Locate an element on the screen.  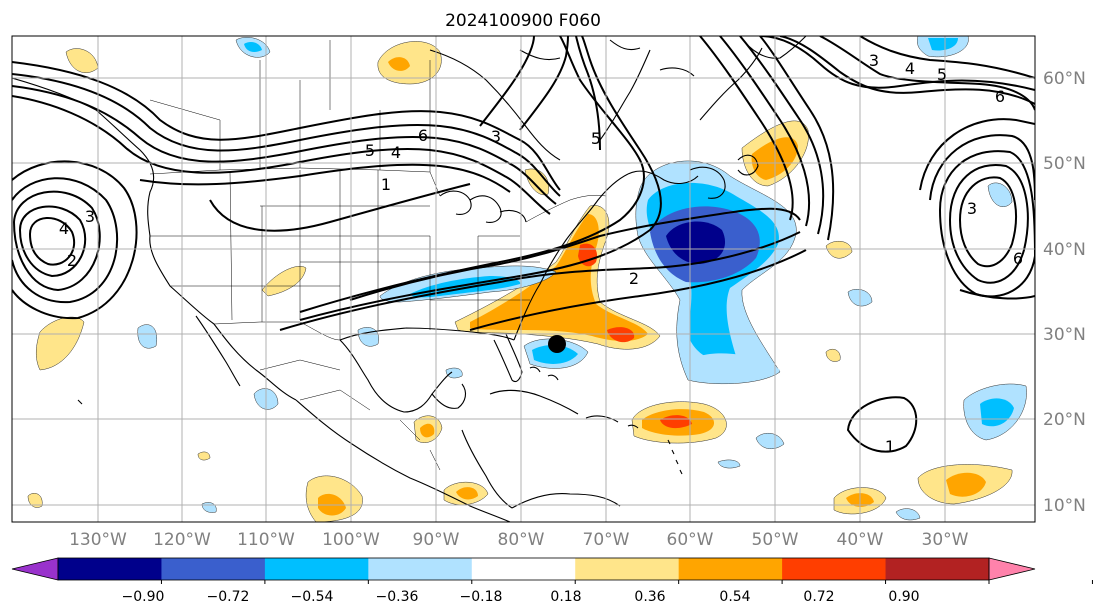
colorbar-segments is located at coordinates (552, 570).